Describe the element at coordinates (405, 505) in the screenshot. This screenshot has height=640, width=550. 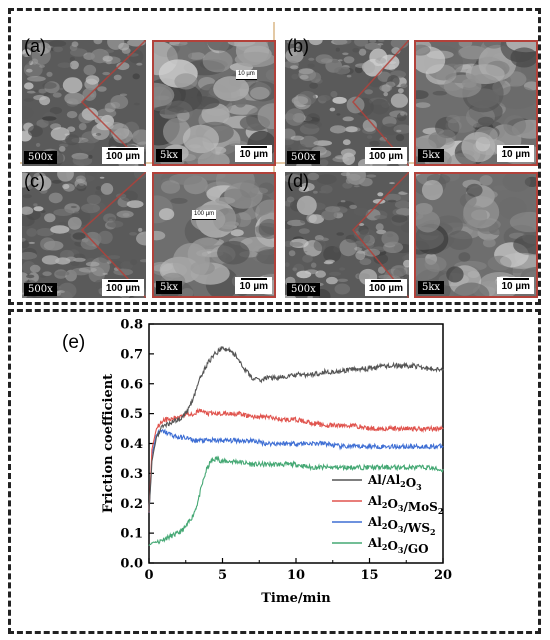
I see `legend-entry: Al2O3/MoS2` at that location.